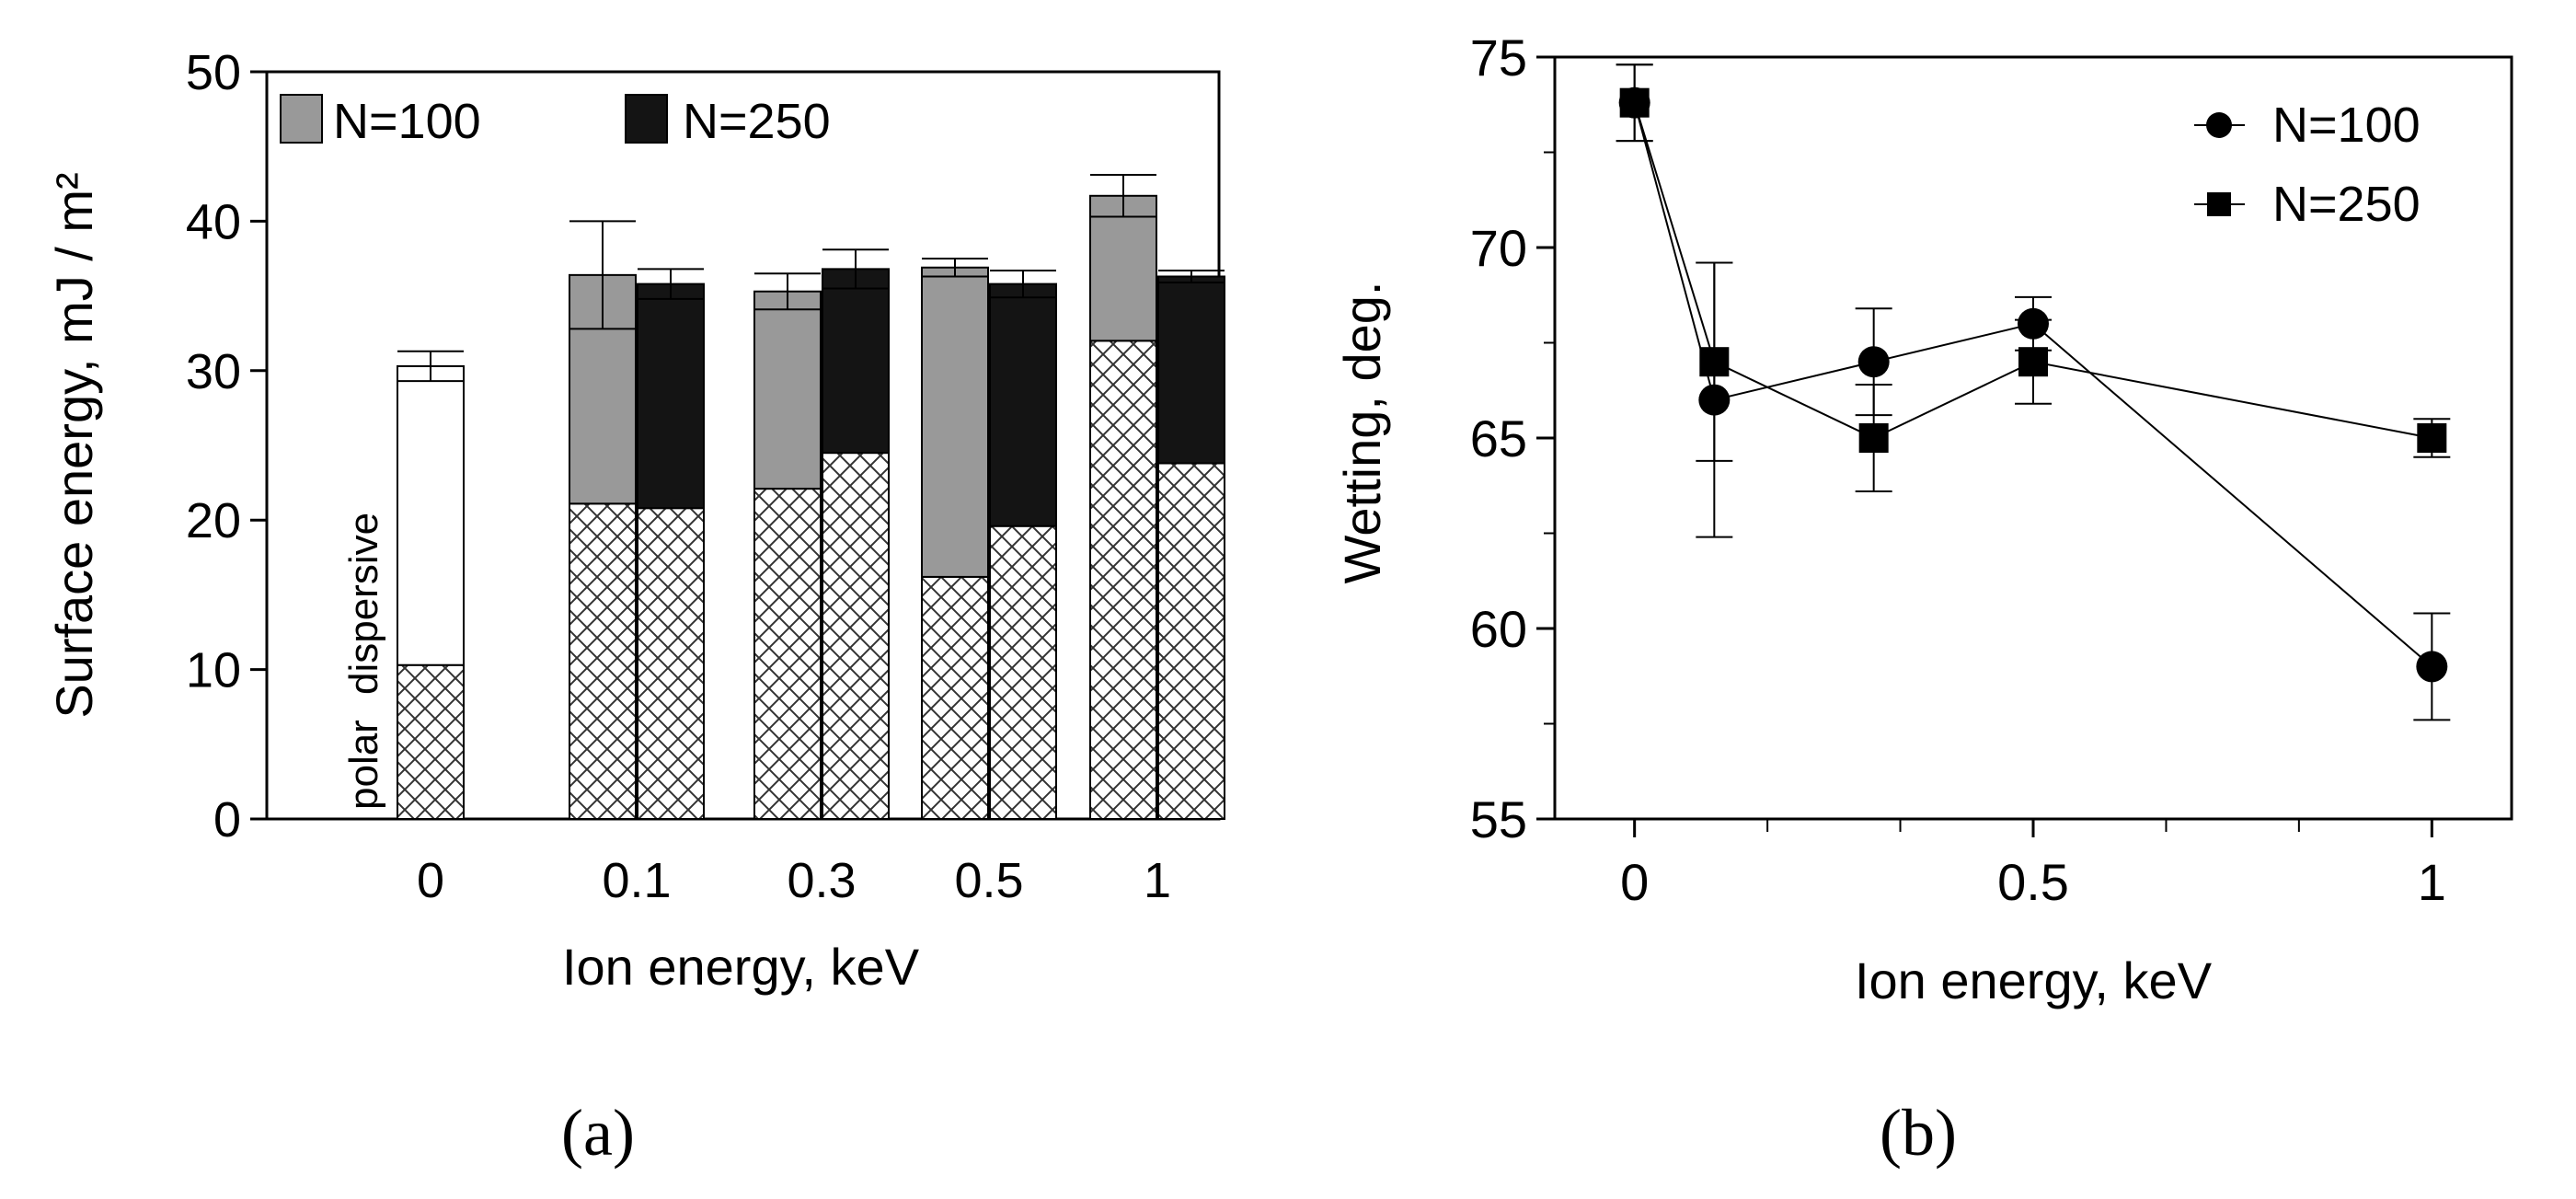 This screenshot has width=2576, height=1199. Describe the element at coordinates (227, 819) in the screenshot. I see `y-tick-label: 0` at that location.